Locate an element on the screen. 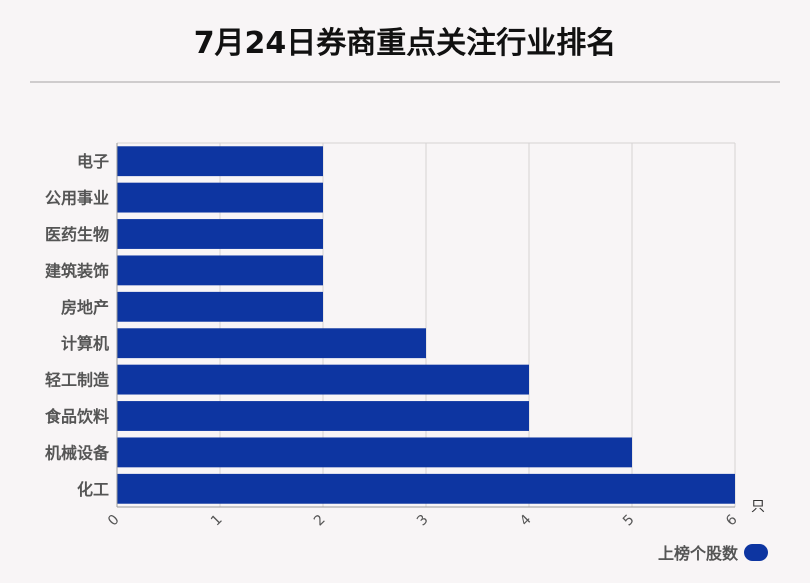  category-label: 化工 is located at coordinates (93, 489).